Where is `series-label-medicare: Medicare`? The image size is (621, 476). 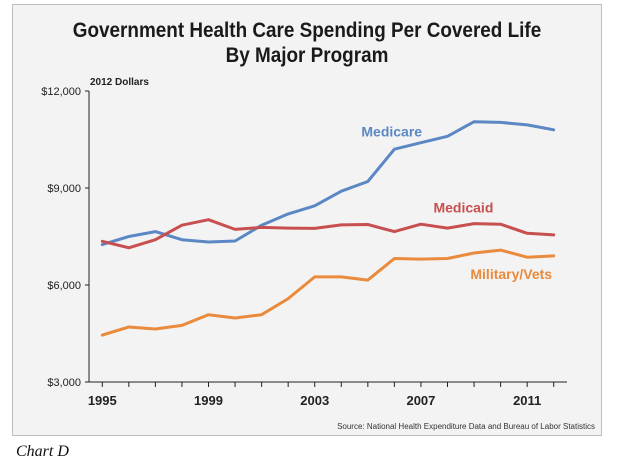
series-label-medicare: Medicare is located at coordinates (391, 131).